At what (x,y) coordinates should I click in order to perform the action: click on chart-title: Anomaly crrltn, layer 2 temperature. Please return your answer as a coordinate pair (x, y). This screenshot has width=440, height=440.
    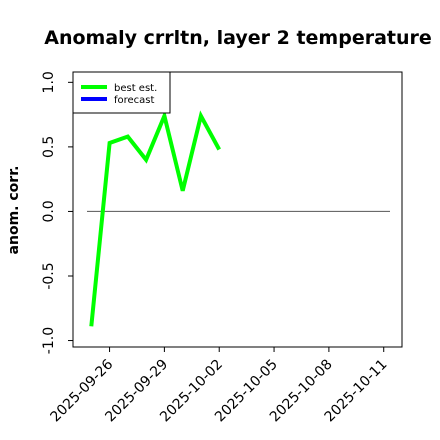
    Looking at the image, I should click on (238, 38).